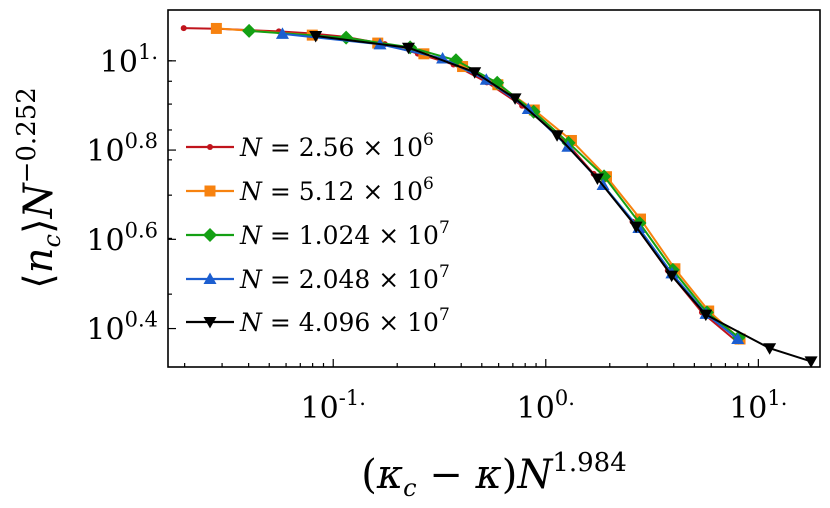  What do you see at coordinates (39, 188) in the screenshot?
I see `y-axis-title: ⟨nc⟩N−0.252` at bounding box center [39, 188].